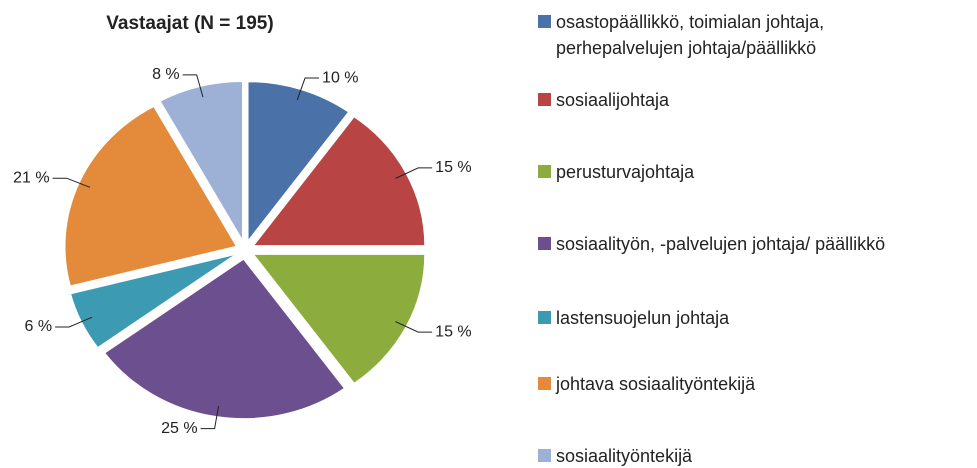  What do you see at coordinates (613, 100) in the screenshot?
I see `legend-label: sosiaalijohtaja` at bounding box center [613, 100].